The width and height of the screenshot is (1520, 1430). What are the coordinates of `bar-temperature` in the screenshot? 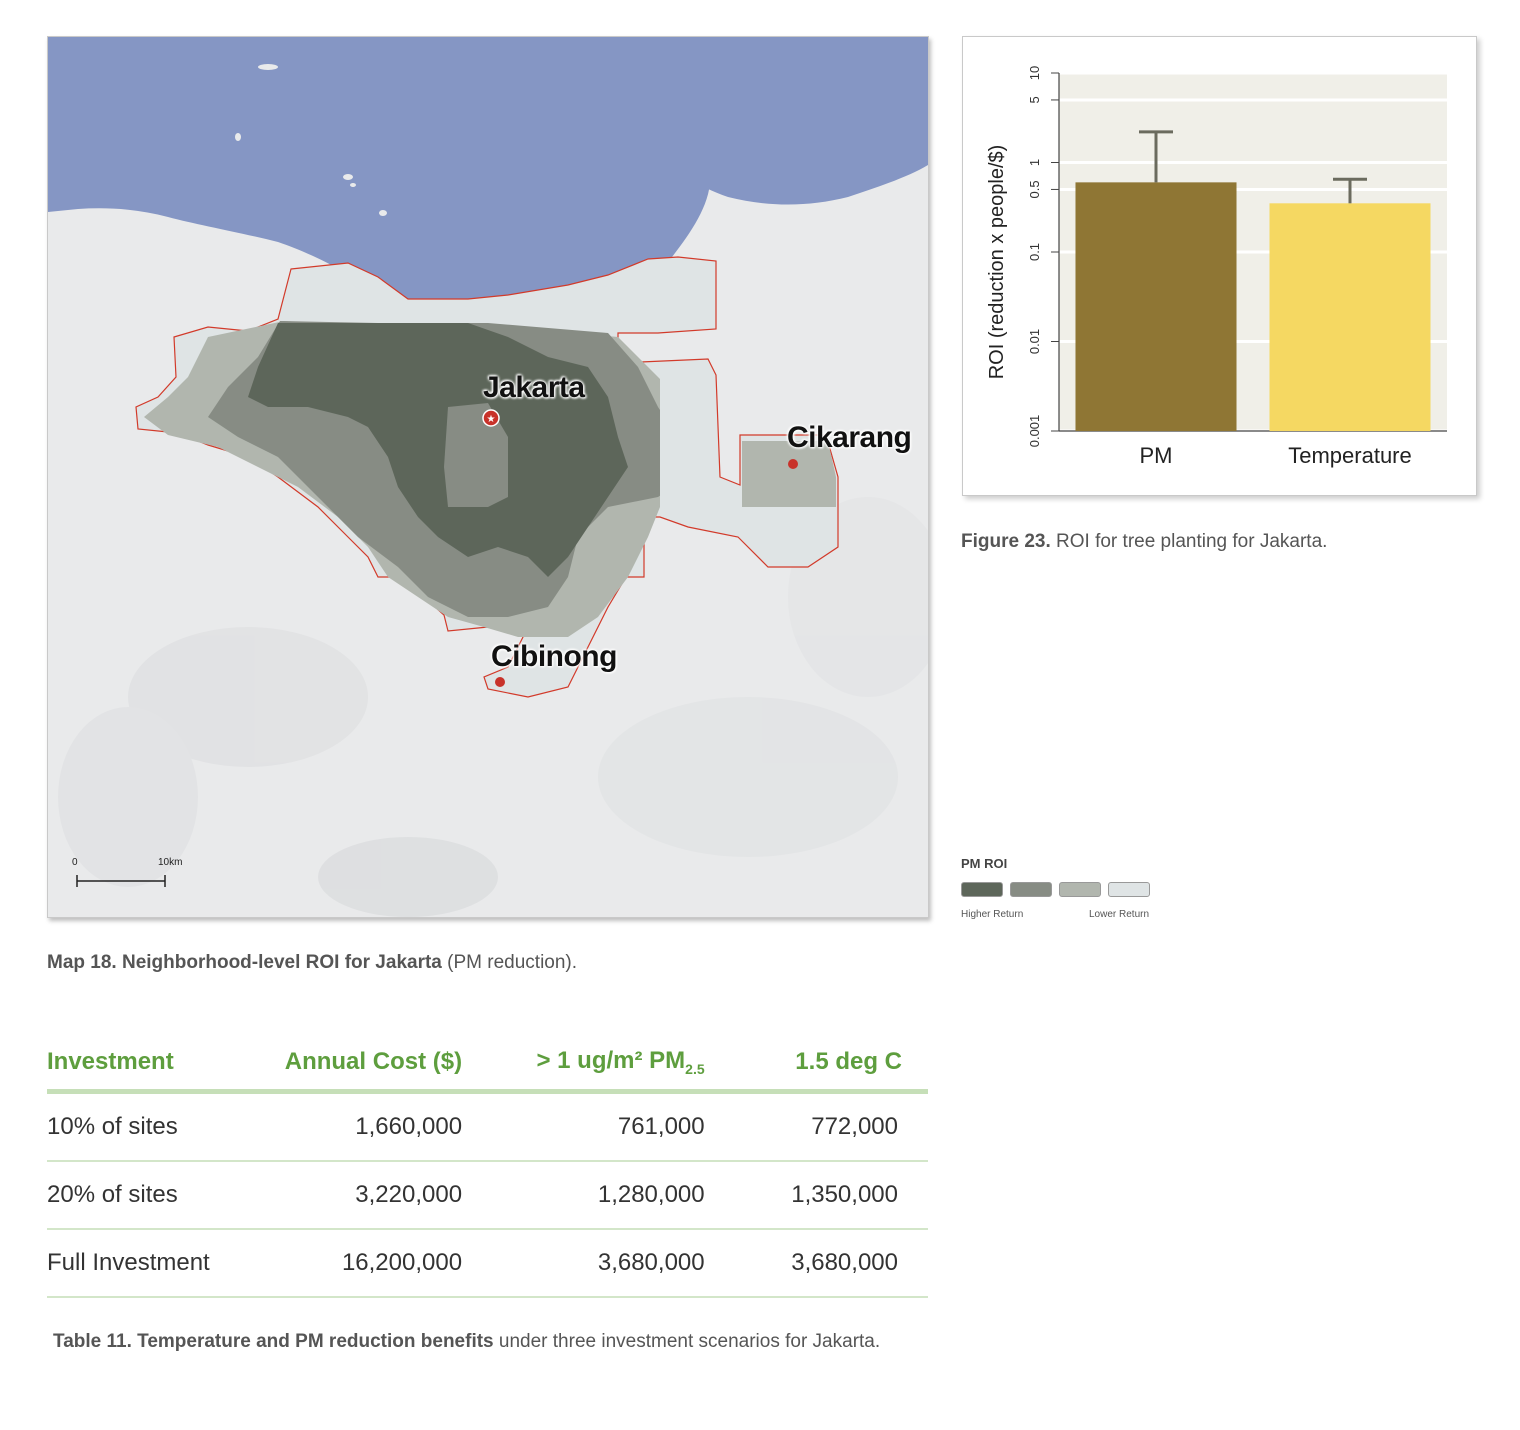 It's located at (1350, 317).